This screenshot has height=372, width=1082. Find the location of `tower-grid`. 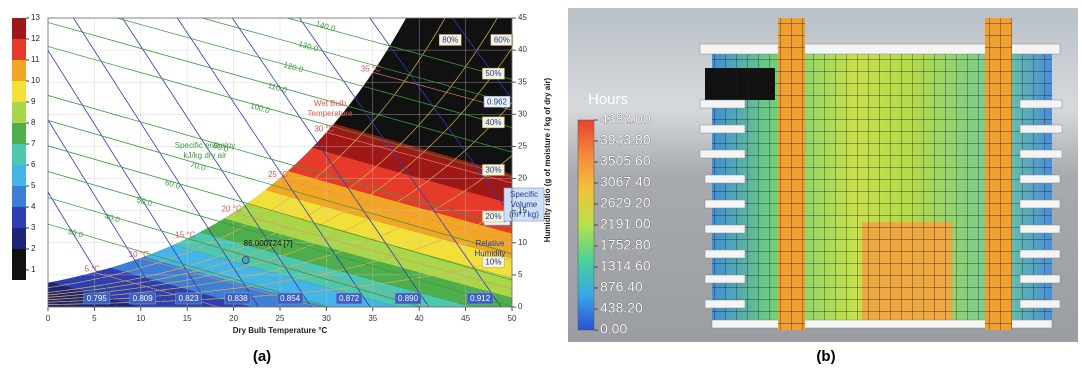

tower-grid is located at coordinates (998, 174).